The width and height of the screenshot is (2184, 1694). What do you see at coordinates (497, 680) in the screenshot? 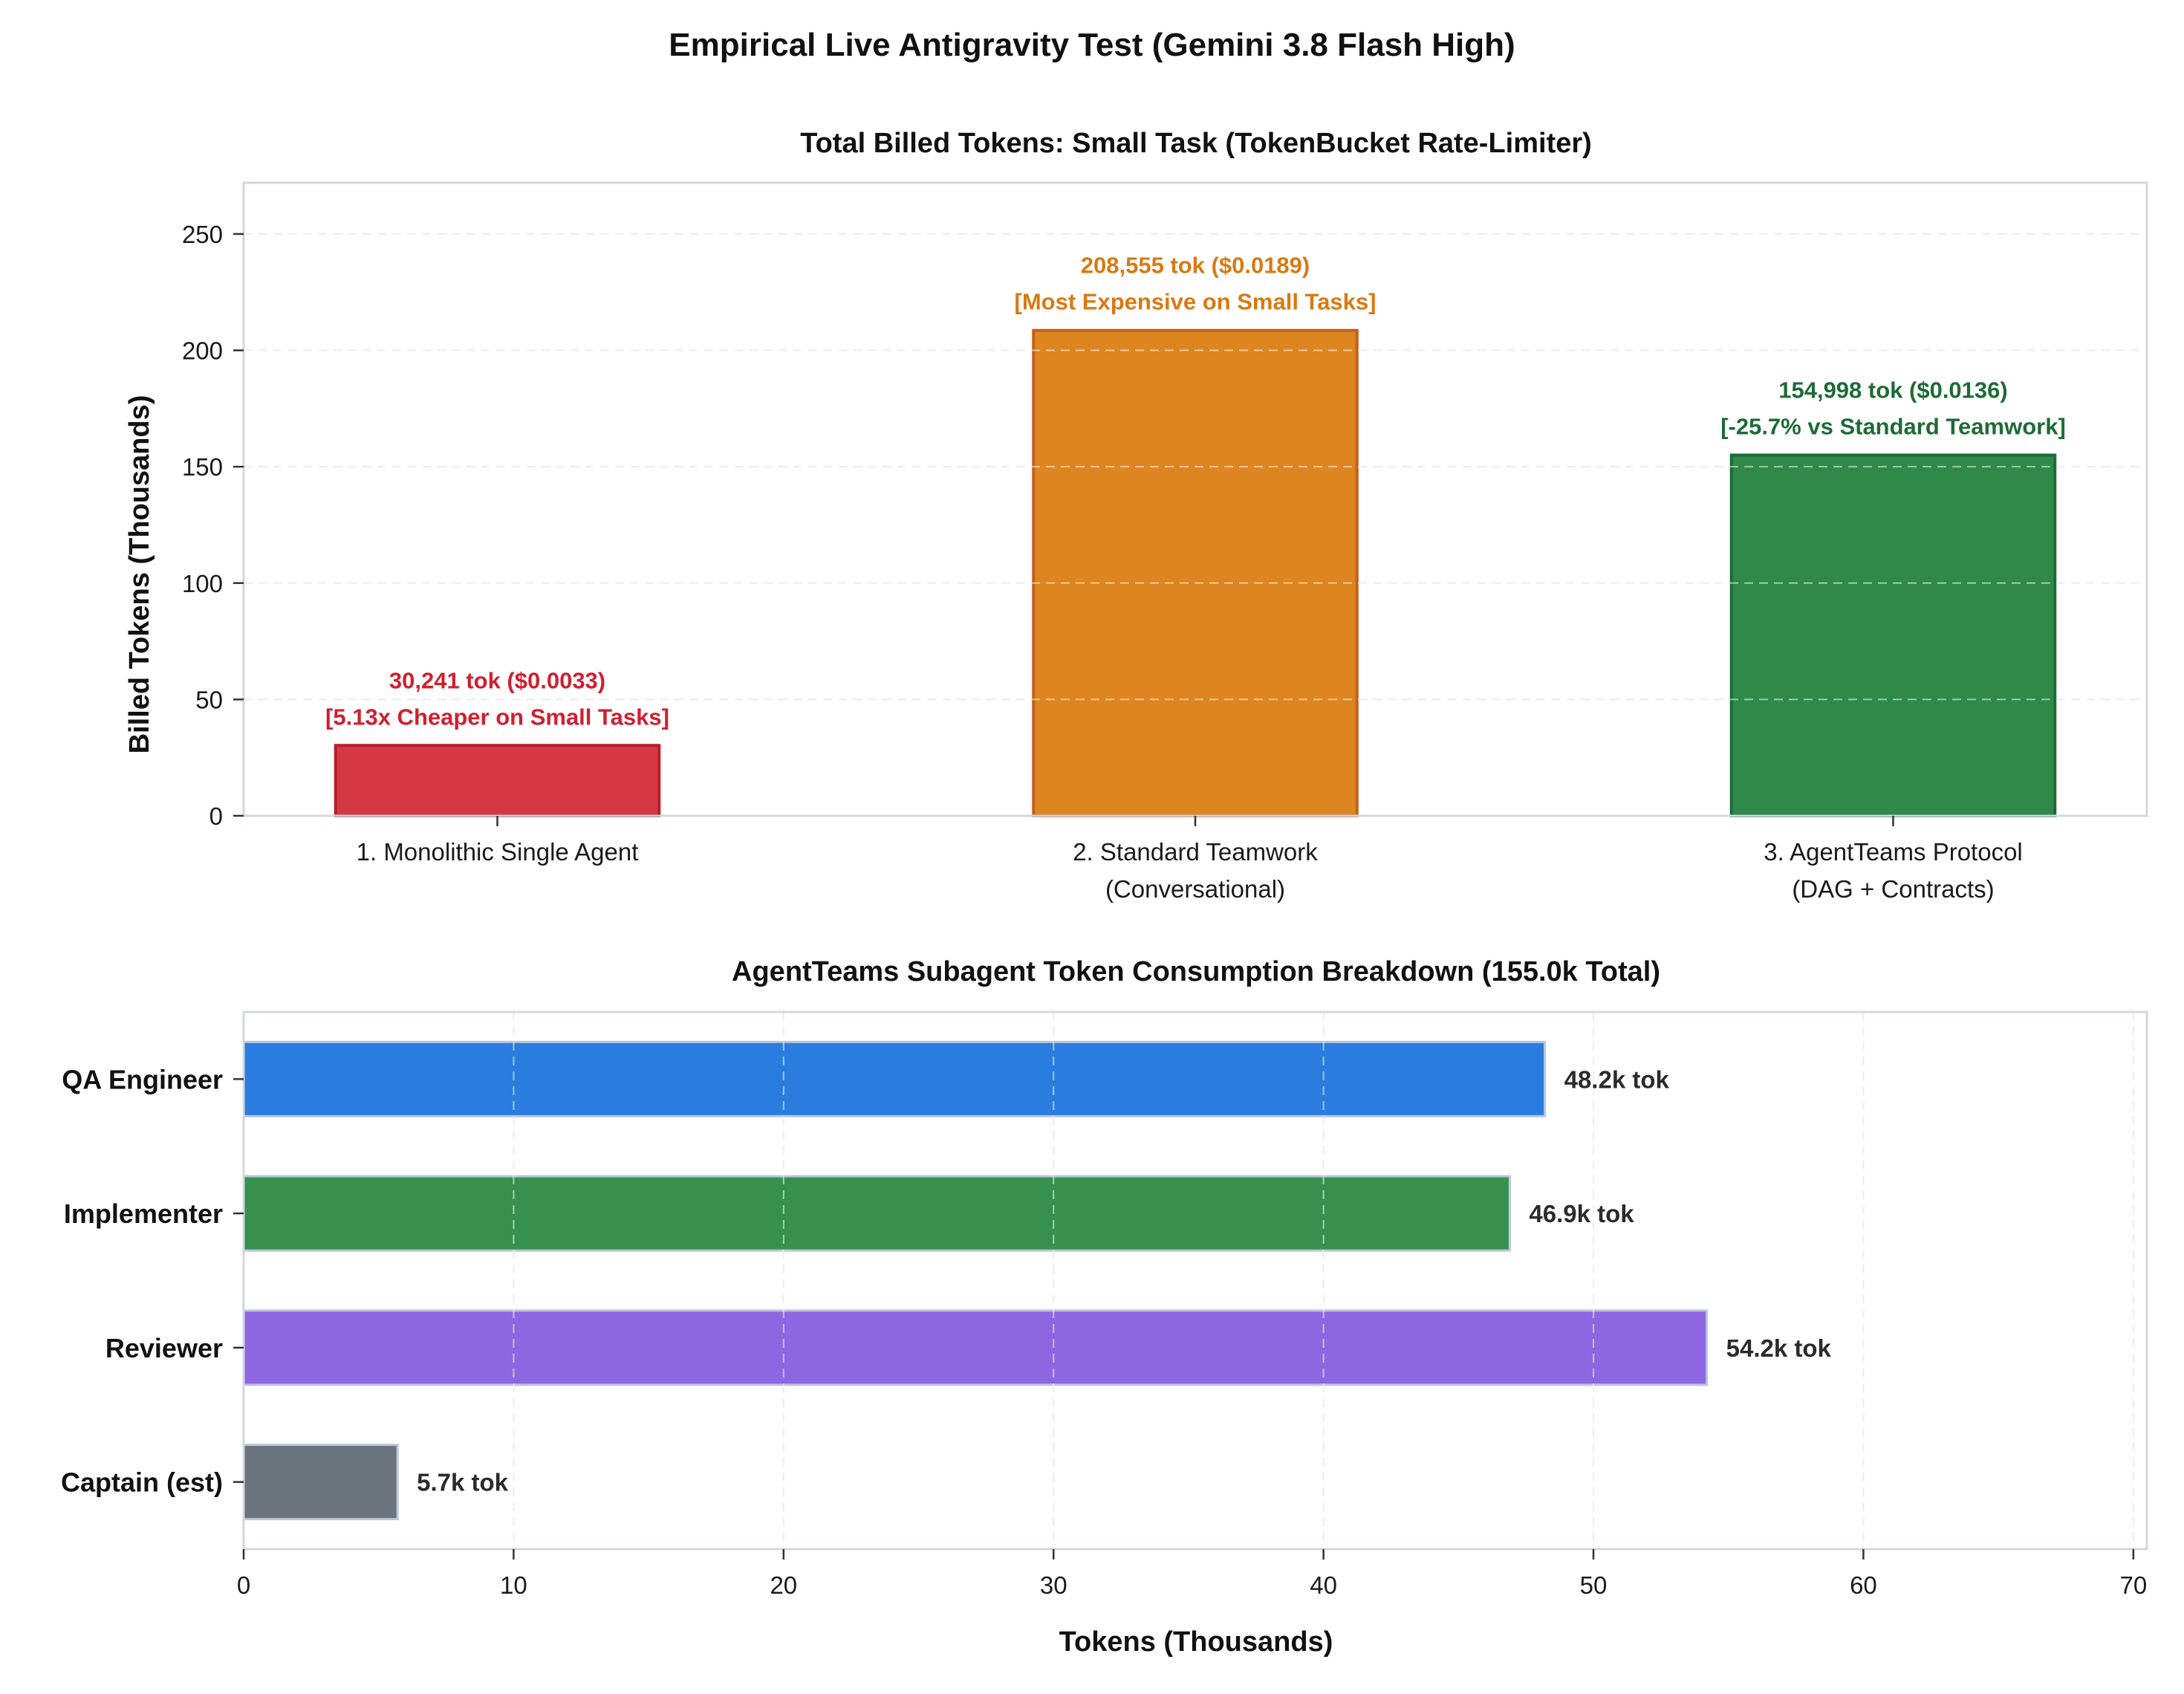
I see `top-annotation-0-0: 30,241 tok ($0.0033)` at bounding box center [497, 680].